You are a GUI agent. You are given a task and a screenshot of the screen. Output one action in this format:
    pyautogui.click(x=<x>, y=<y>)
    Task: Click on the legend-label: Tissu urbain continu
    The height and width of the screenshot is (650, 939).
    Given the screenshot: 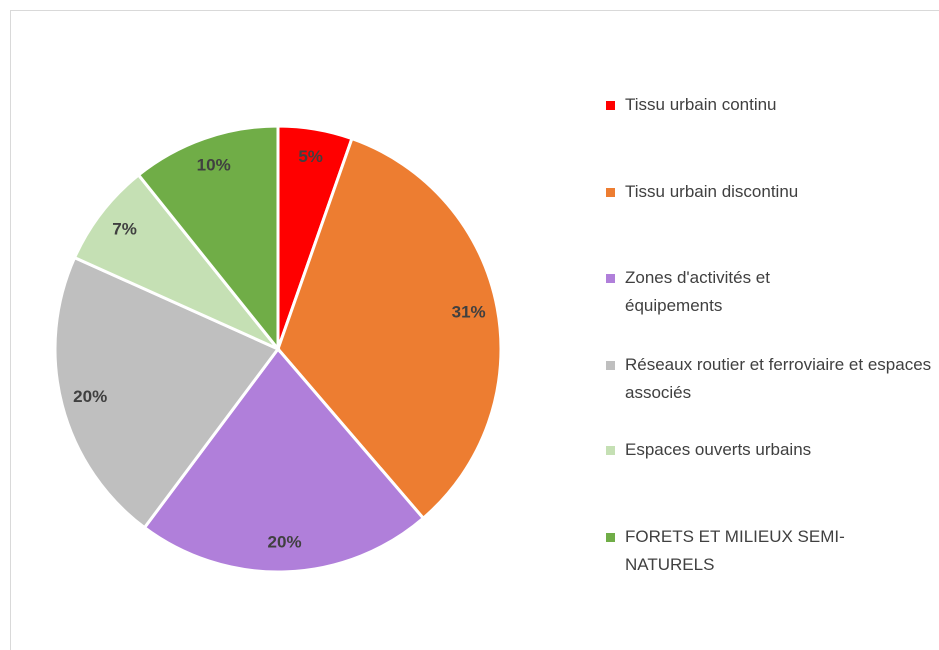 What is the action you would take?
    pyautogui.click(x=701, y=104)
    